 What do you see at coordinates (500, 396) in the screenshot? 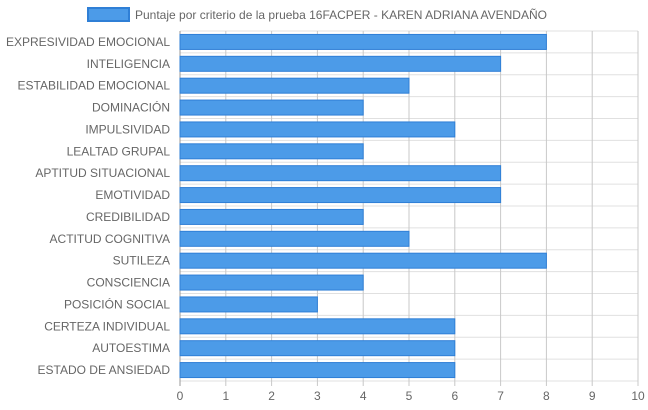
I see `x-tick-label: 7` at bounding box center [500, 396].